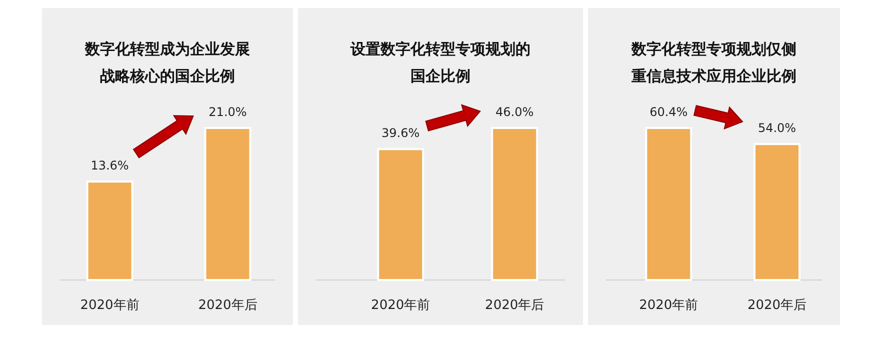 The width and height of the screenshot is (890, 359). What do you see at coordinates (227, 112) in the screenshot?
I see `data-label: 21.0%` at bounding box center [227, 112].